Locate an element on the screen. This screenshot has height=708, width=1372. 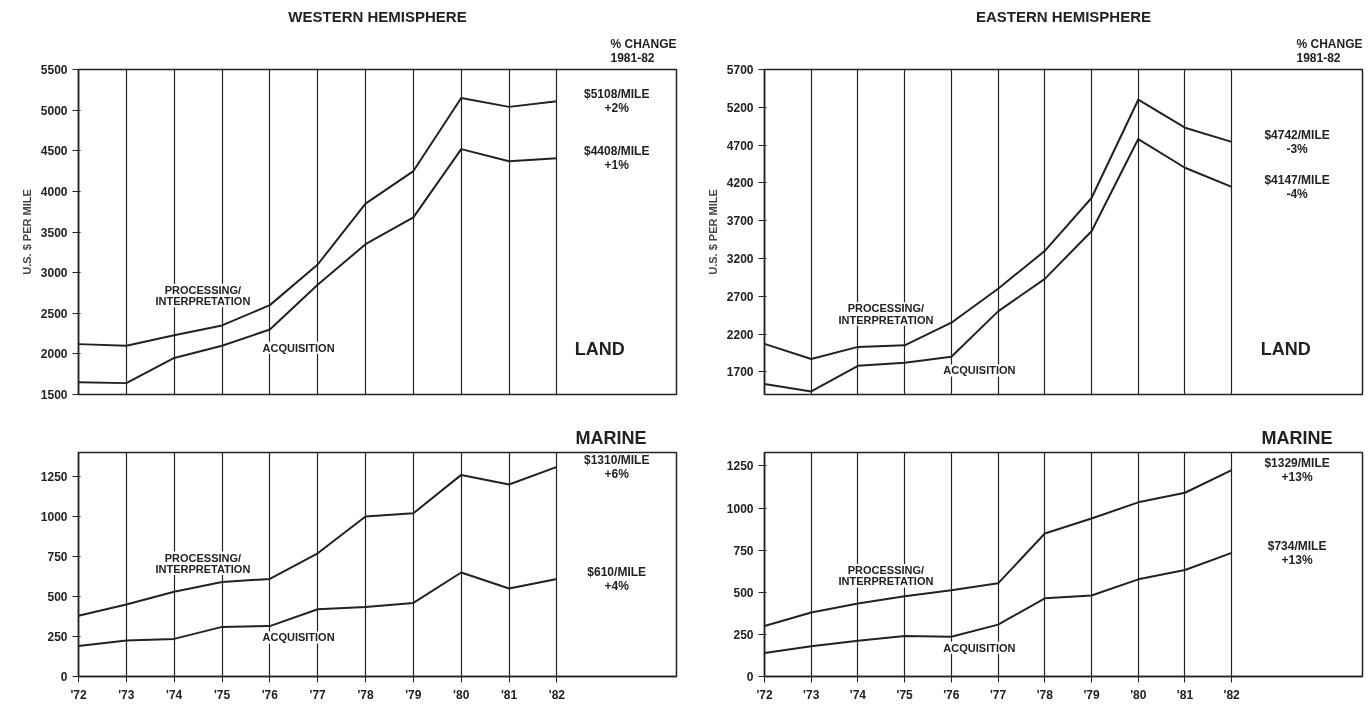
y-tick-label: 5200 is located at coordinates (740, 107).